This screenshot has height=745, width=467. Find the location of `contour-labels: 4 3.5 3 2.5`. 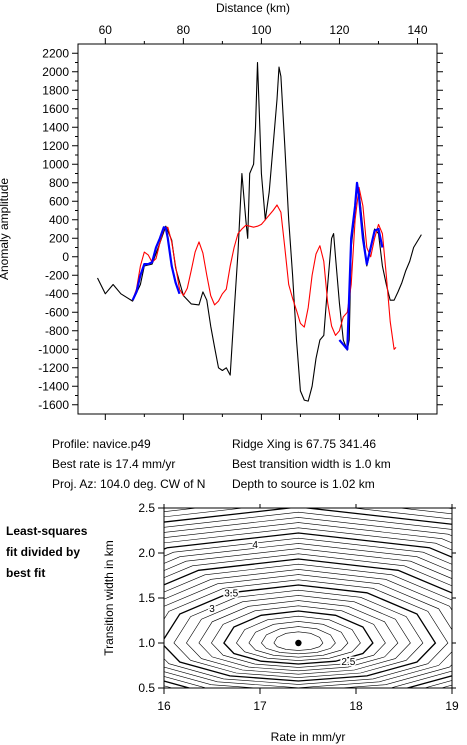

contour-labels: 4 3.5 3 2.5 is located at coordinates (282, 603).